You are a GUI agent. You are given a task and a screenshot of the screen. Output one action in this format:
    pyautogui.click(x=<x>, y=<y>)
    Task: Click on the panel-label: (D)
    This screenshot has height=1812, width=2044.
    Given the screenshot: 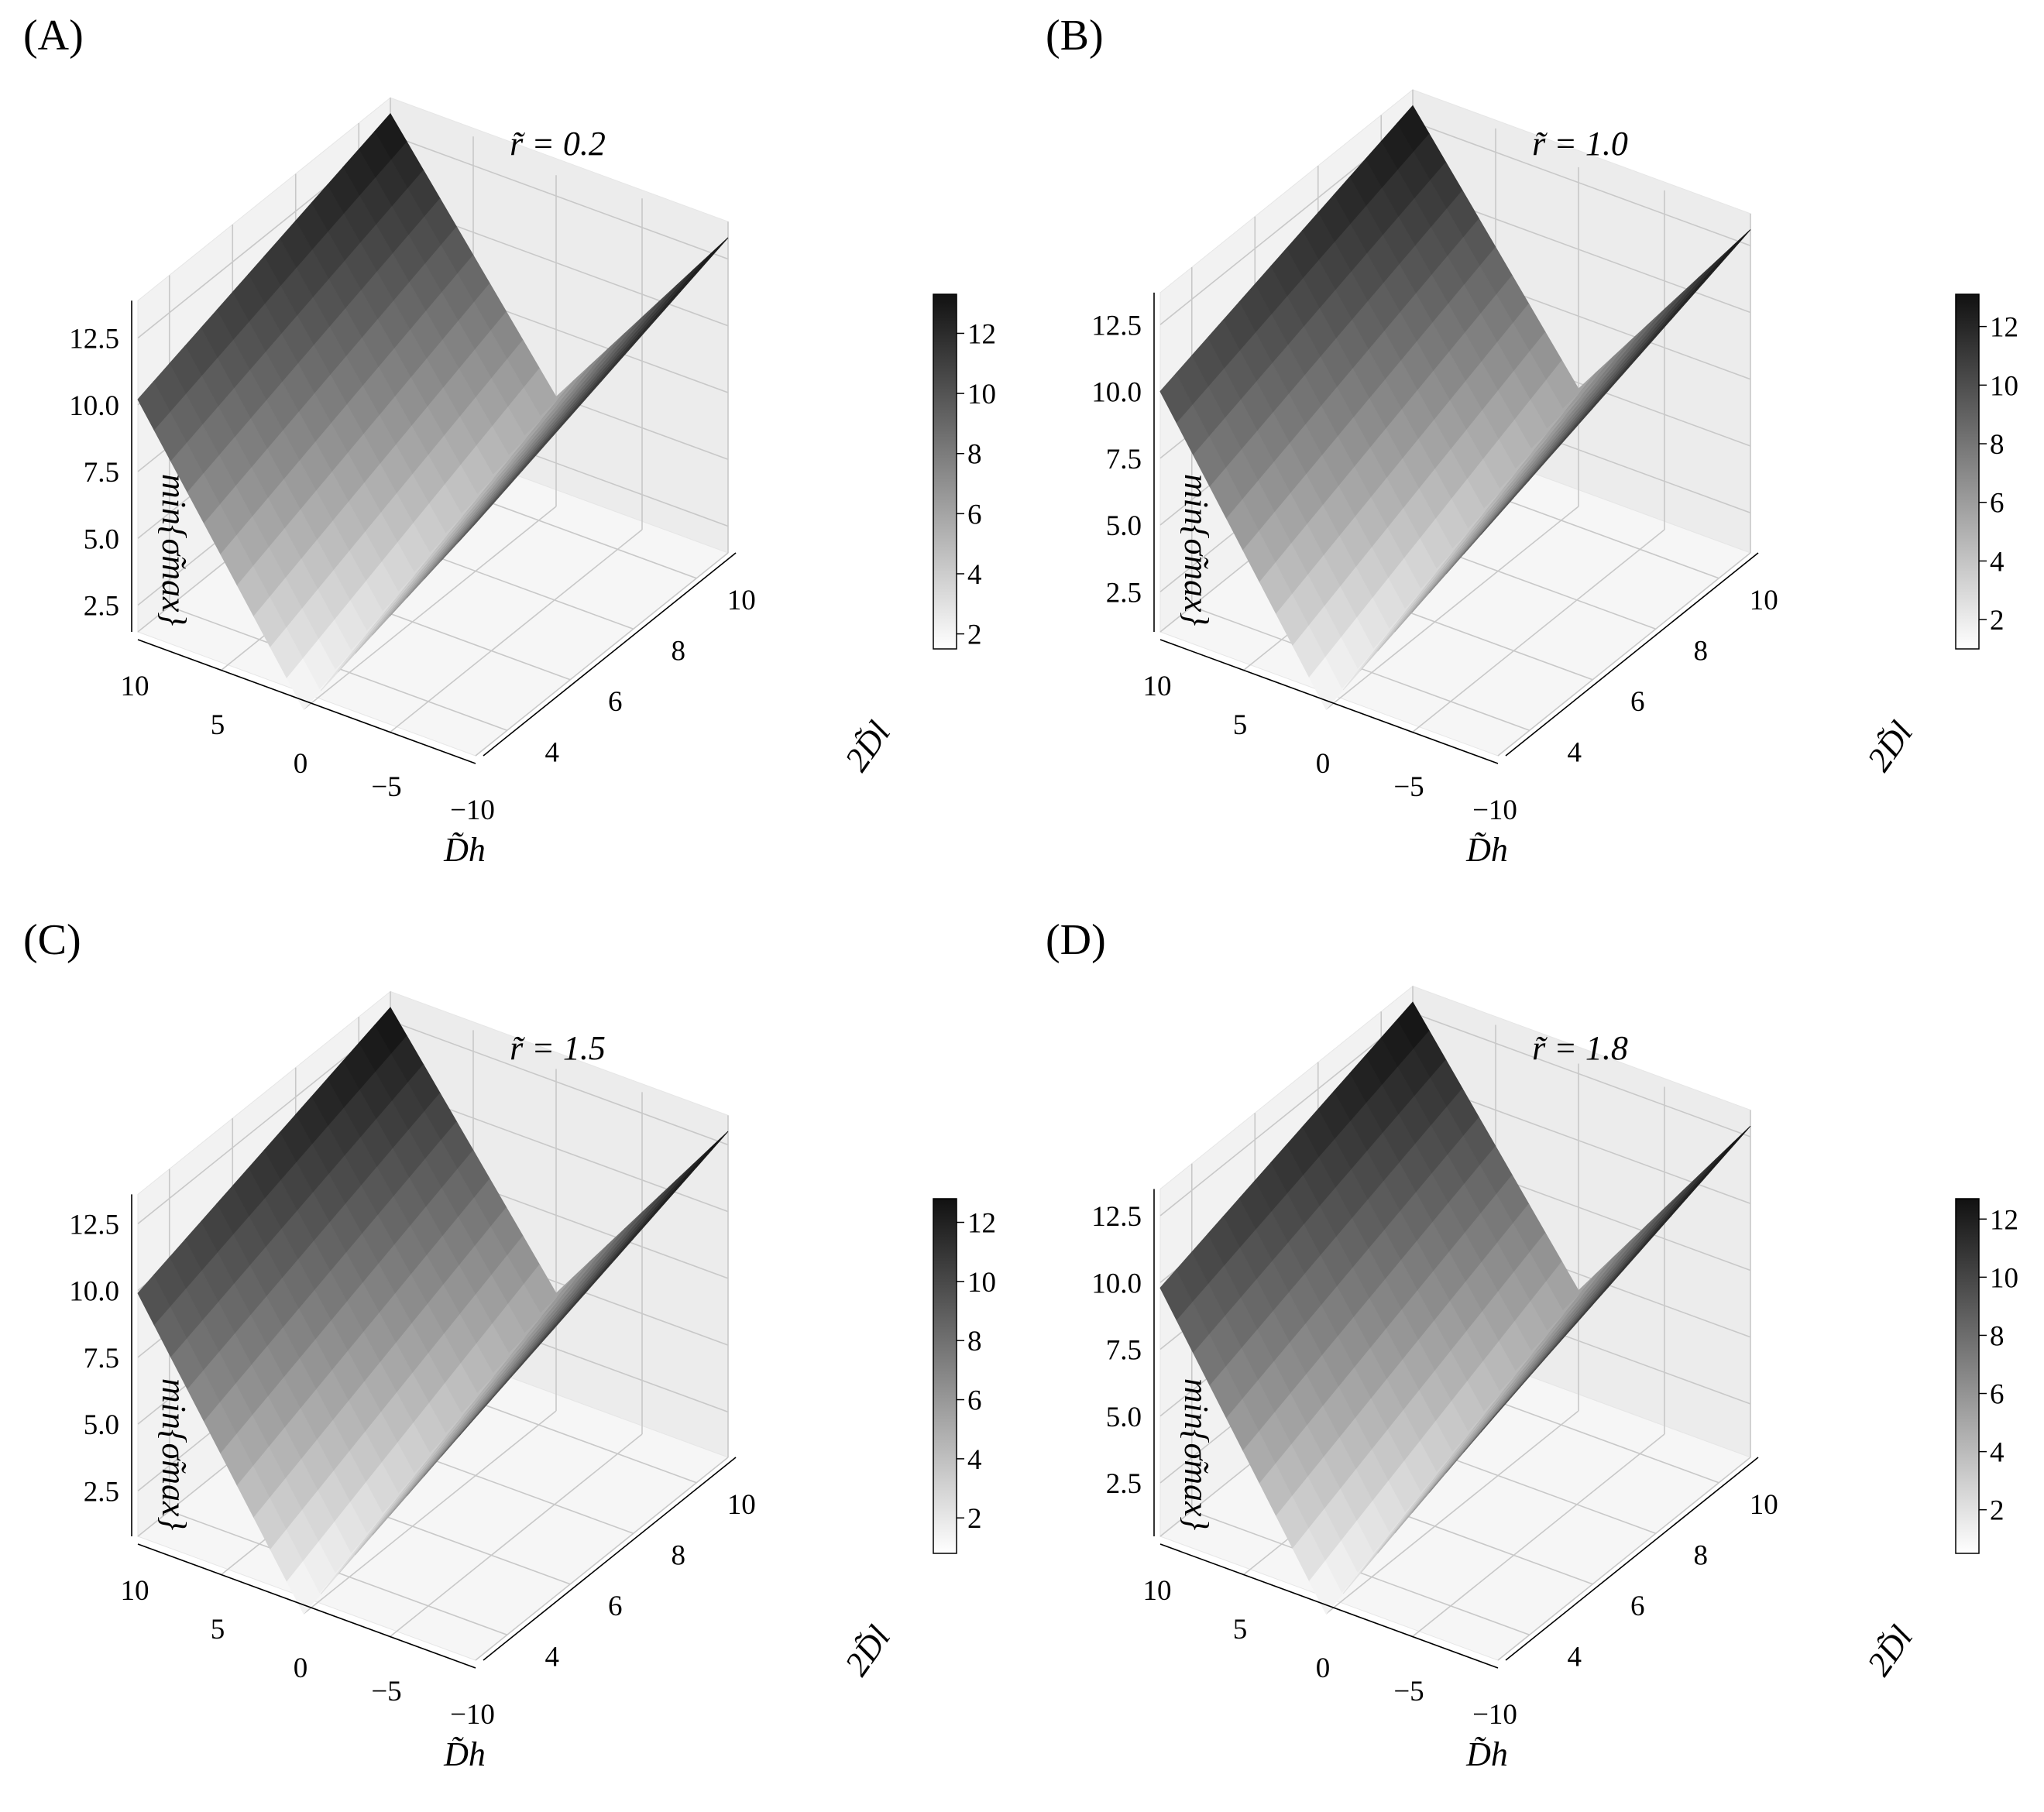 What is the action you would take?
    pyautogui.click(x=1076, y=940)
    